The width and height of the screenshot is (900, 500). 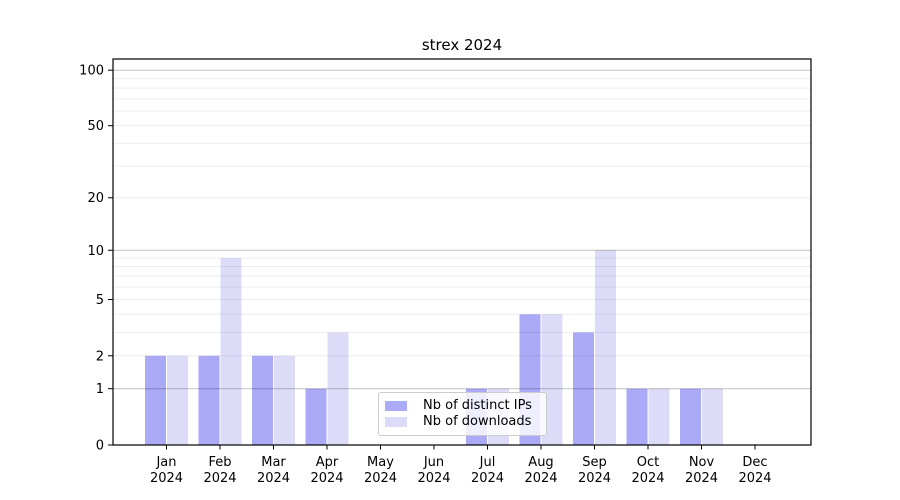 I want to click on bar-distinct-ips-mar, so click(x=262, y=400).